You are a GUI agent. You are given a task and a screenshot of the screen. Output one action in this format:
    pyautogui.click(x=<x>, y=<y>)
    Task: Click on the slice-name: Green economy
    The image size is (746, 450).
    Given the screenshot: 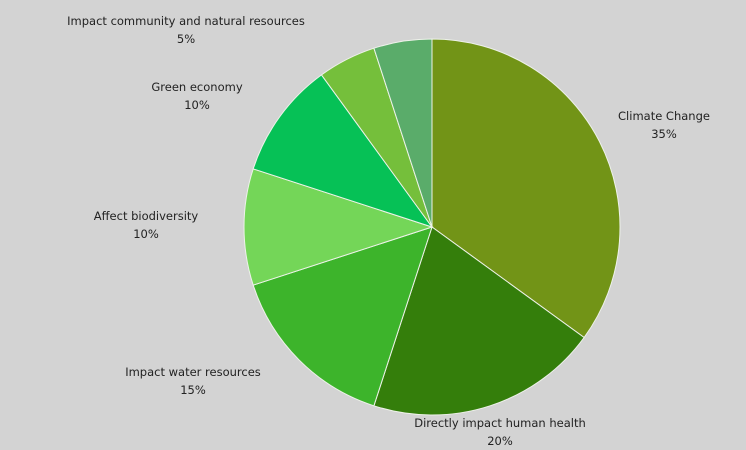 What is the action you would take?
    pyautogui.click(x=197, y=87)
    